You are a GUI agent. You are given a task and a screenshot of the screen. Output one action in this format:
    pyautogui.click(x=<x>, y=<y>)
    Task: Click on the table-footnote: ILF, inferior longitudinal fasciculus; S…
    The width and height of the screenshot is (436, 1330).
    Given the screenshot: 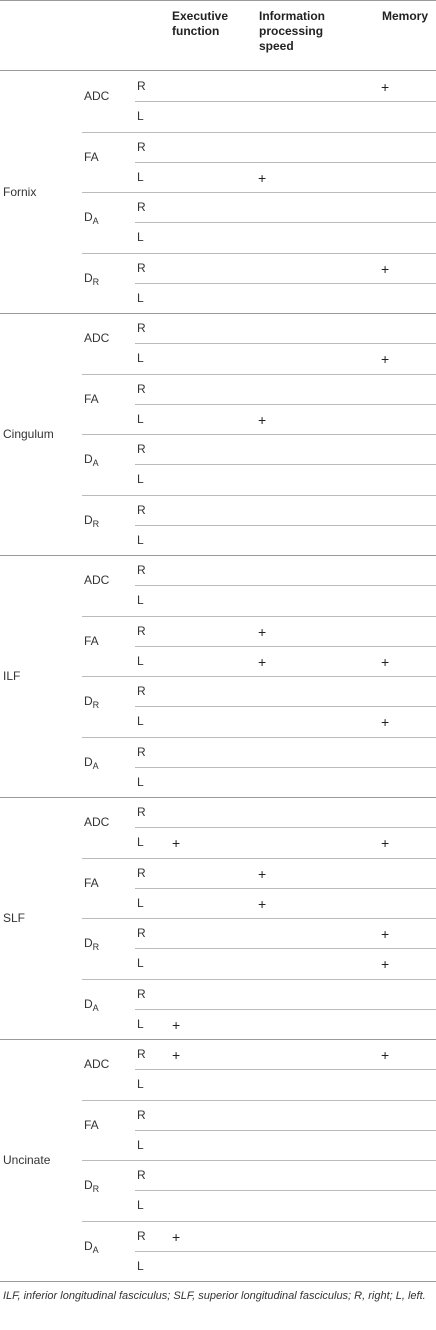 What is the action you would take?
    pyautogui.click(x=214, y=1296)
    